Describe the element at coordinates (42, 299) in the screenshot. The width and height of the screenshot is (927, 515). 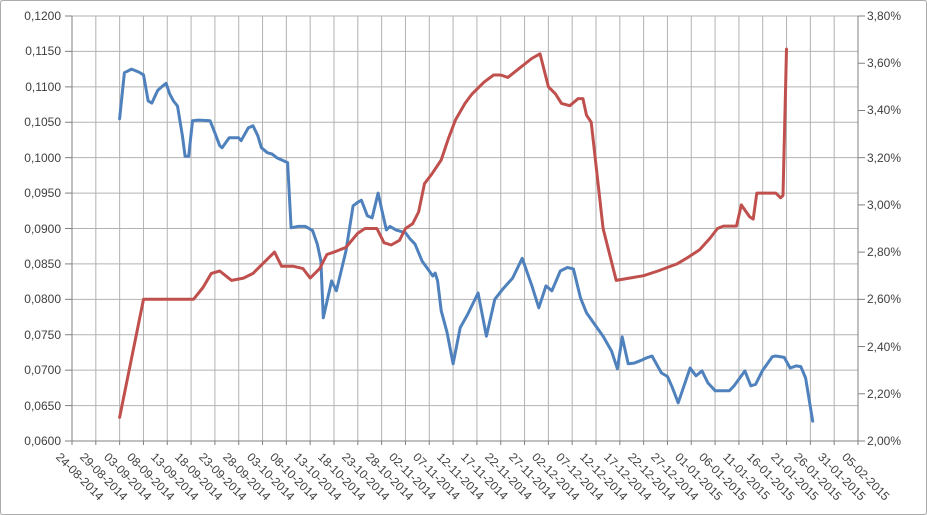
I see `y-left-tick-label: 0,0800` at that location.